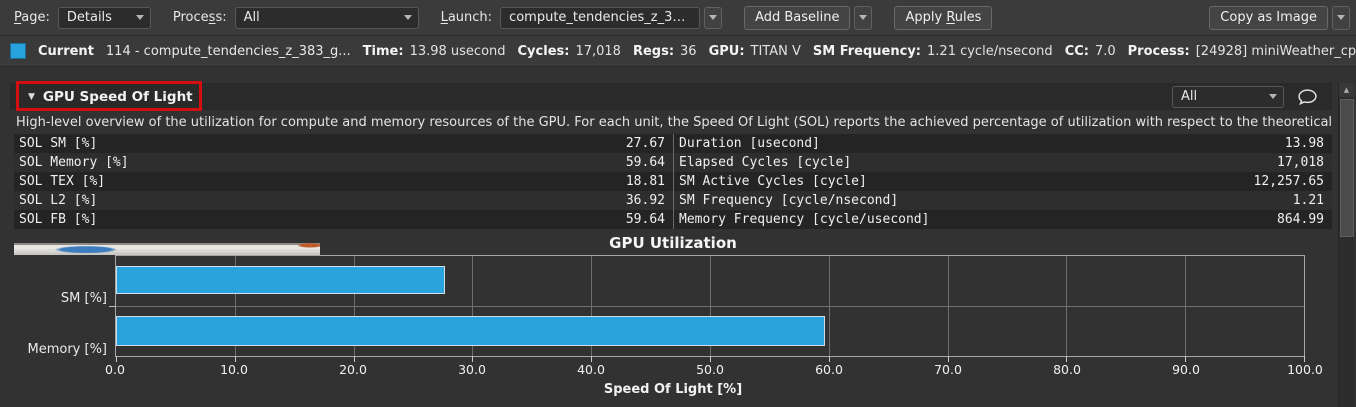 This screenshot has height=407, width=1356. What do you see at coordinates (67, 349) in the screenshot?
I see `category-label-memory: Memory [%]` at bounding box center [67, 349].